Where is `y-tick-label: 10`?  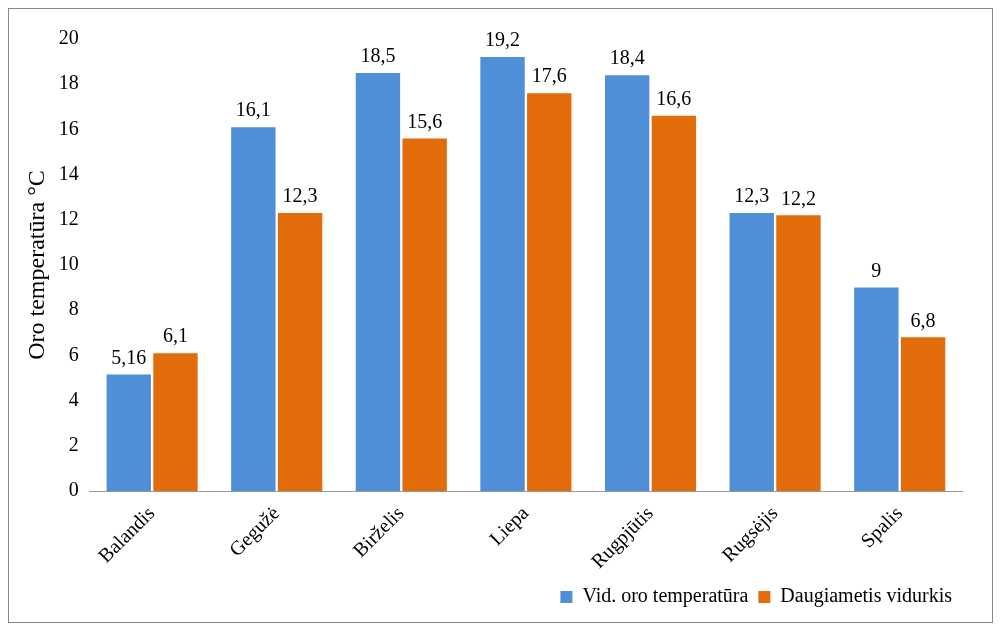
y-tick-label: 10 is located at coordinates (68, 263).